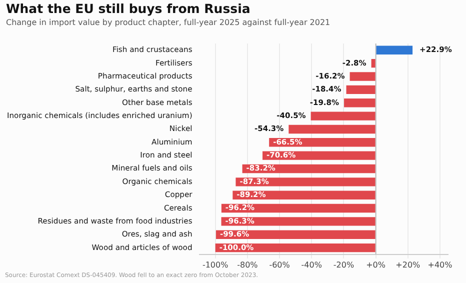 The height and width of the screenshot is (283, 466). Describe the element at coordinates (343, 265) in the screenshot. I see `x-tick-label: -20%` at that location.